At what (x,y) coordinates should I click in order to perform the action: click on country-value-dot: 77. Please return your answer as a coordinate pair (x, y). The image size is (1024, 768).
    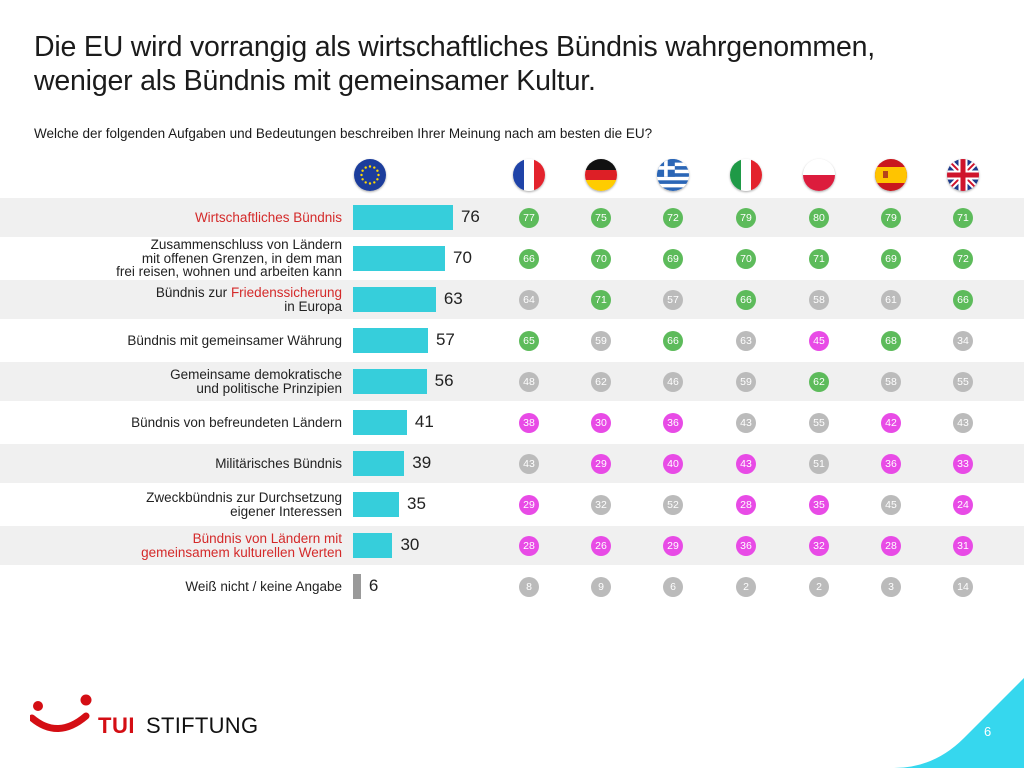
    Looking at the image, I should click on (529, 218).